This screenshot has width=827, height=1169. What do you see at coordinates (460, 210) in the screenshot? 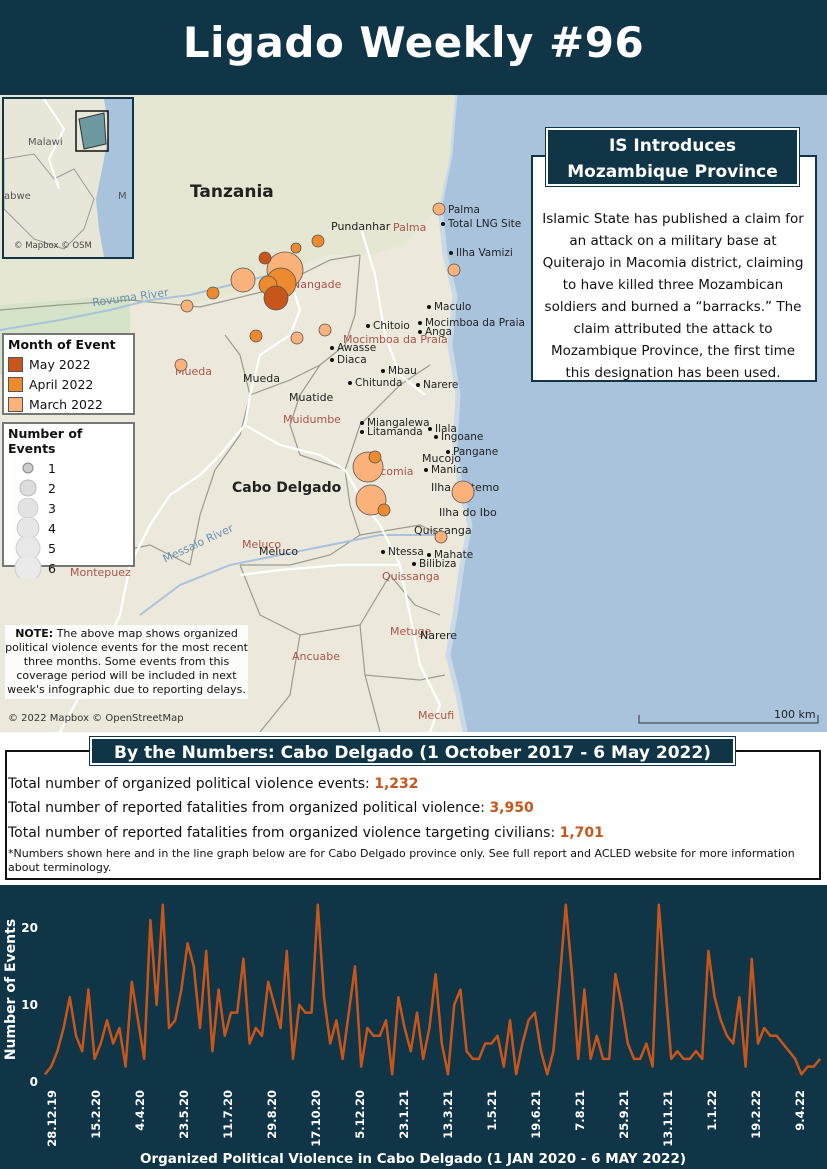
I see `town-label: Palma` at bounding box center [460, 210].